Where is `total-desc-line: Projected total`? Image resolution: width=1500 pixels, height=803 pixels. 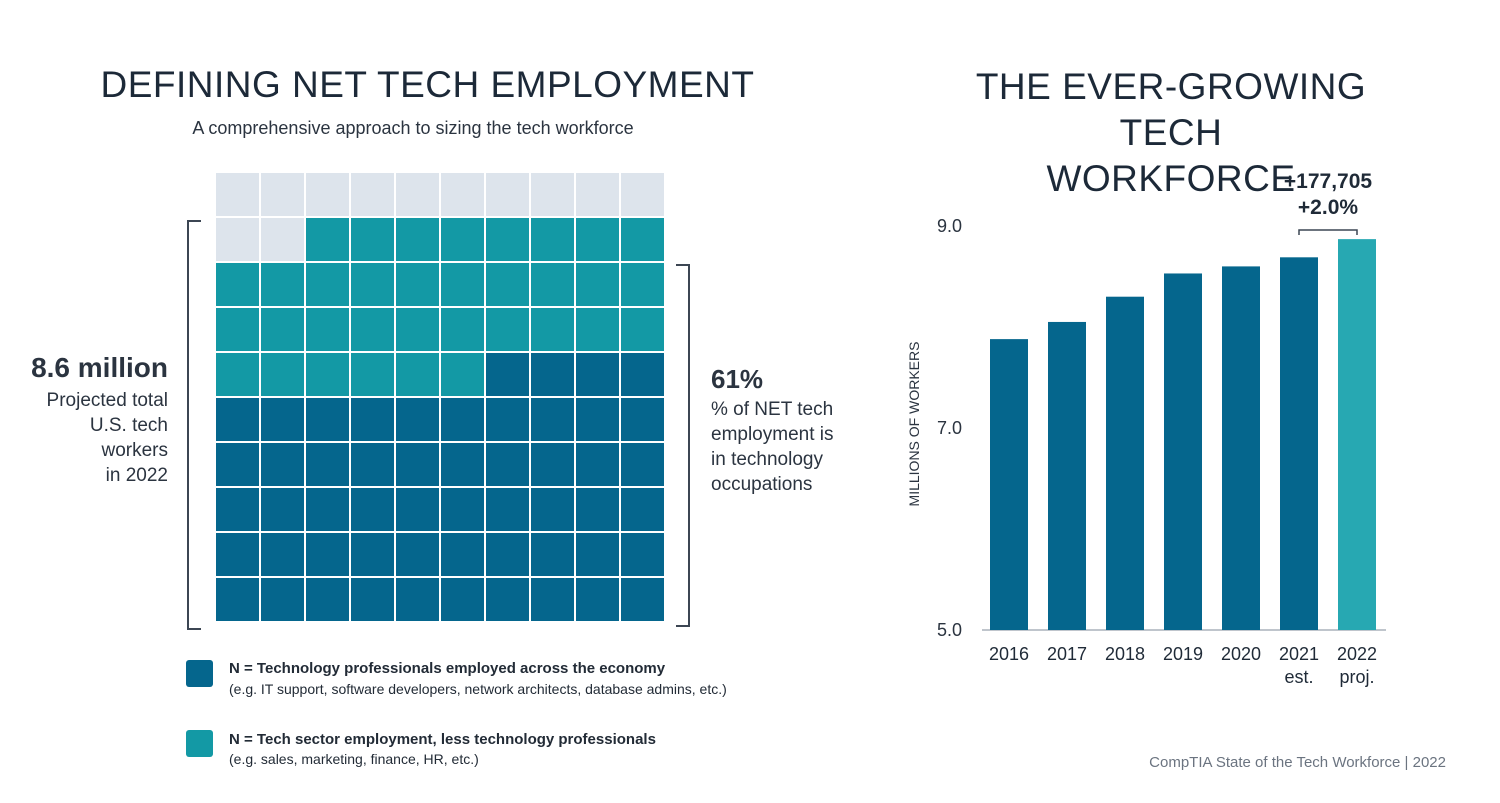
total-desc-line: Projected total is located at coordinates (107, 400).